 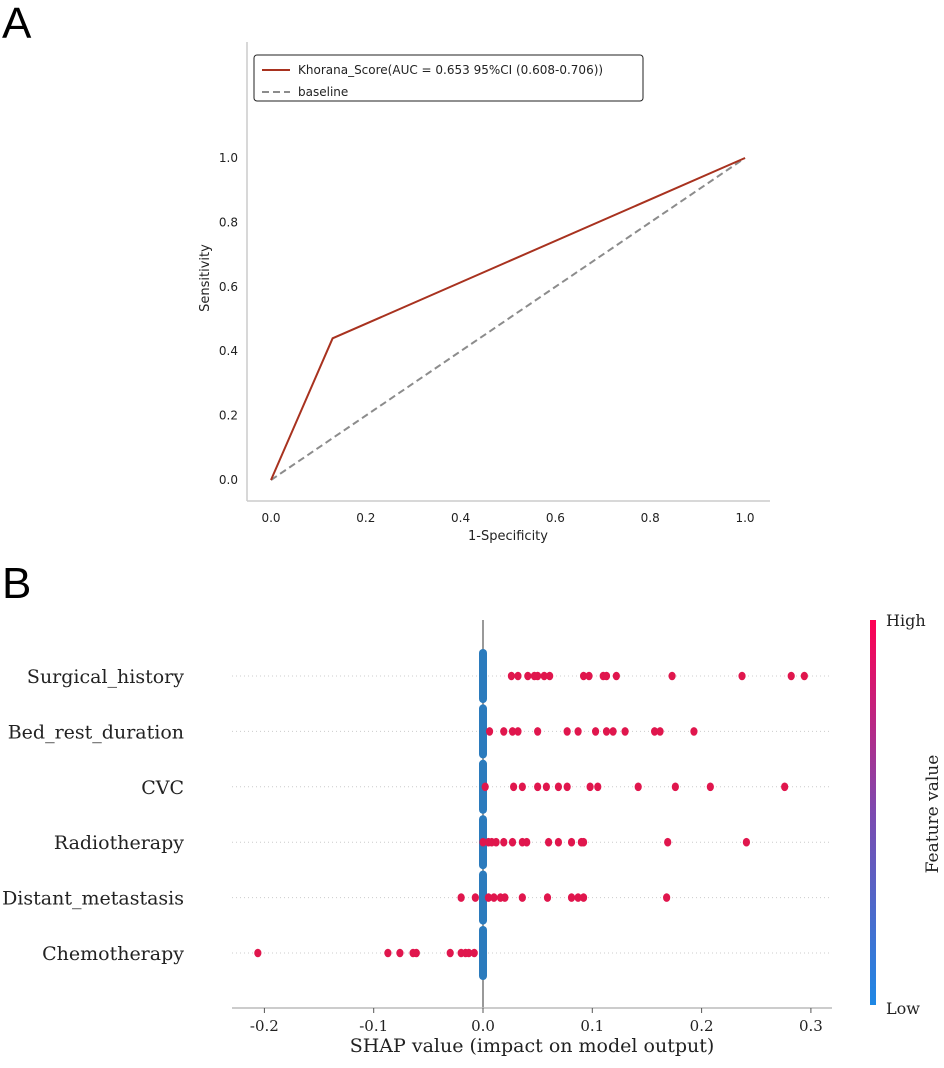 What do you see at coordinates (228, 480) in the screenshot?
I see `y-tick-label: 0.0` at bounding box center [228, 480].